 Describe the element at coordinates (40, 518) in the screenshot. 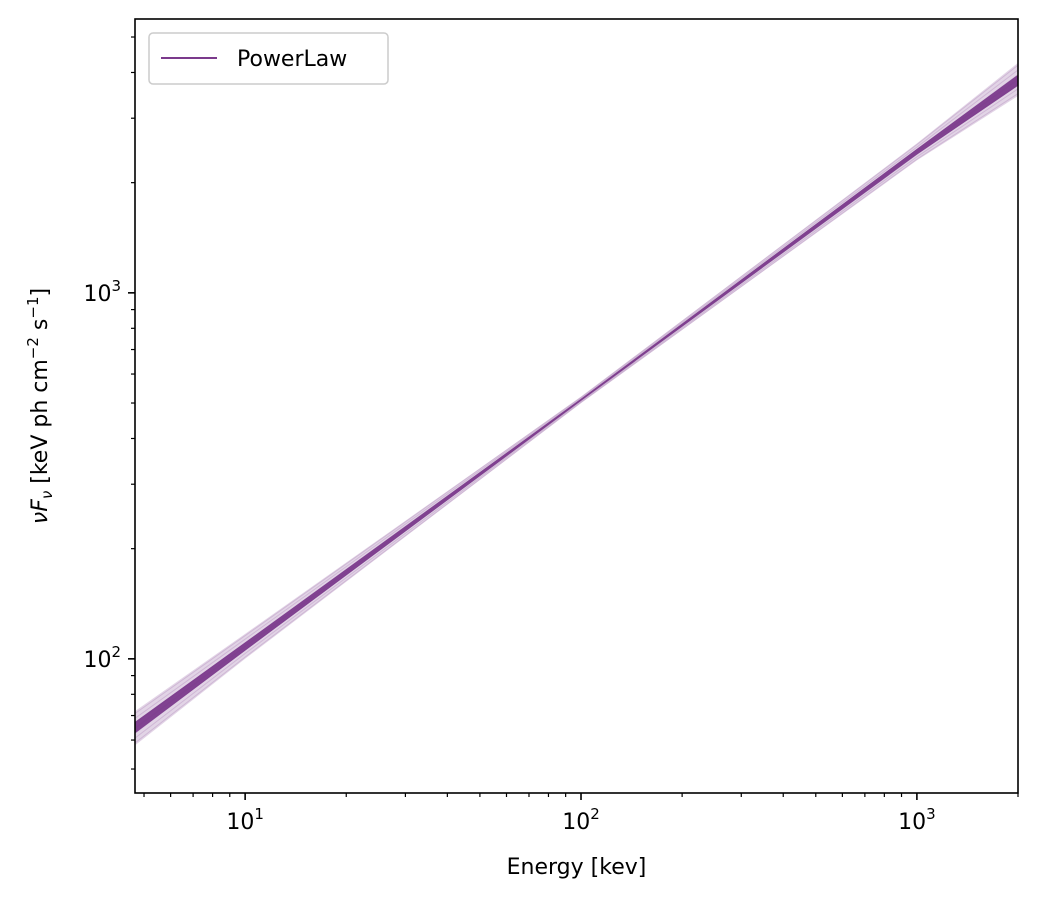

I see `y-label-nu: ν` at that location.